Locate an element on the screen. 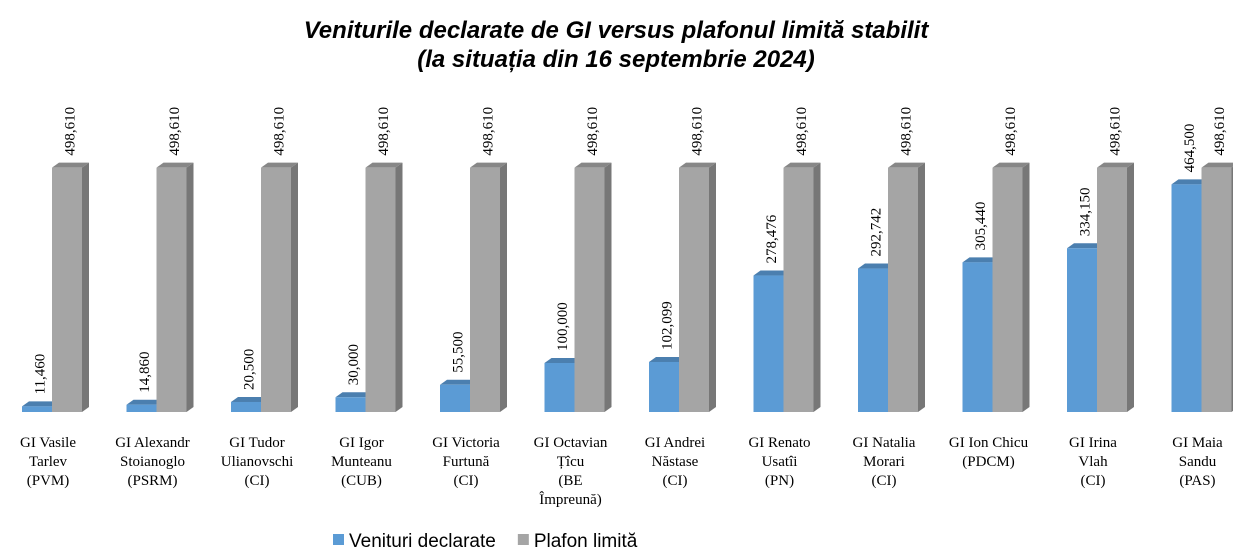 This screenshot has width=1233, height=556. value-label: 100,000 is located at coordinates (563, 326).